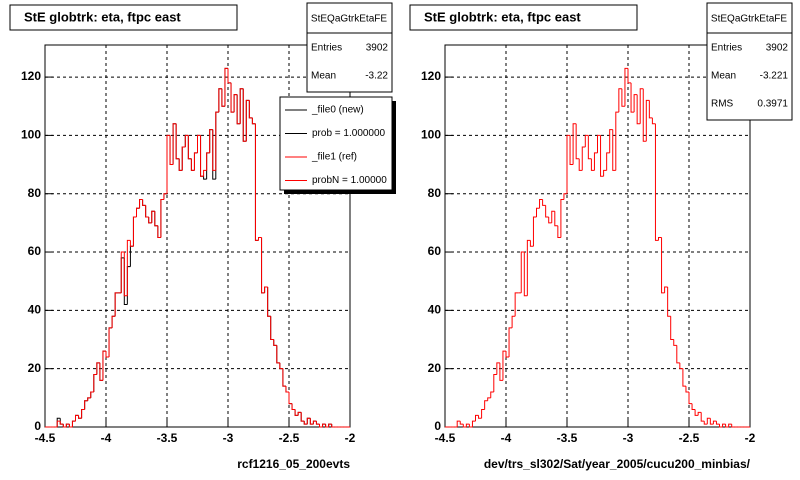 This screenshot has height=480, width=800. I want to click on x-tick-label: -2.5, so click(689, 438).